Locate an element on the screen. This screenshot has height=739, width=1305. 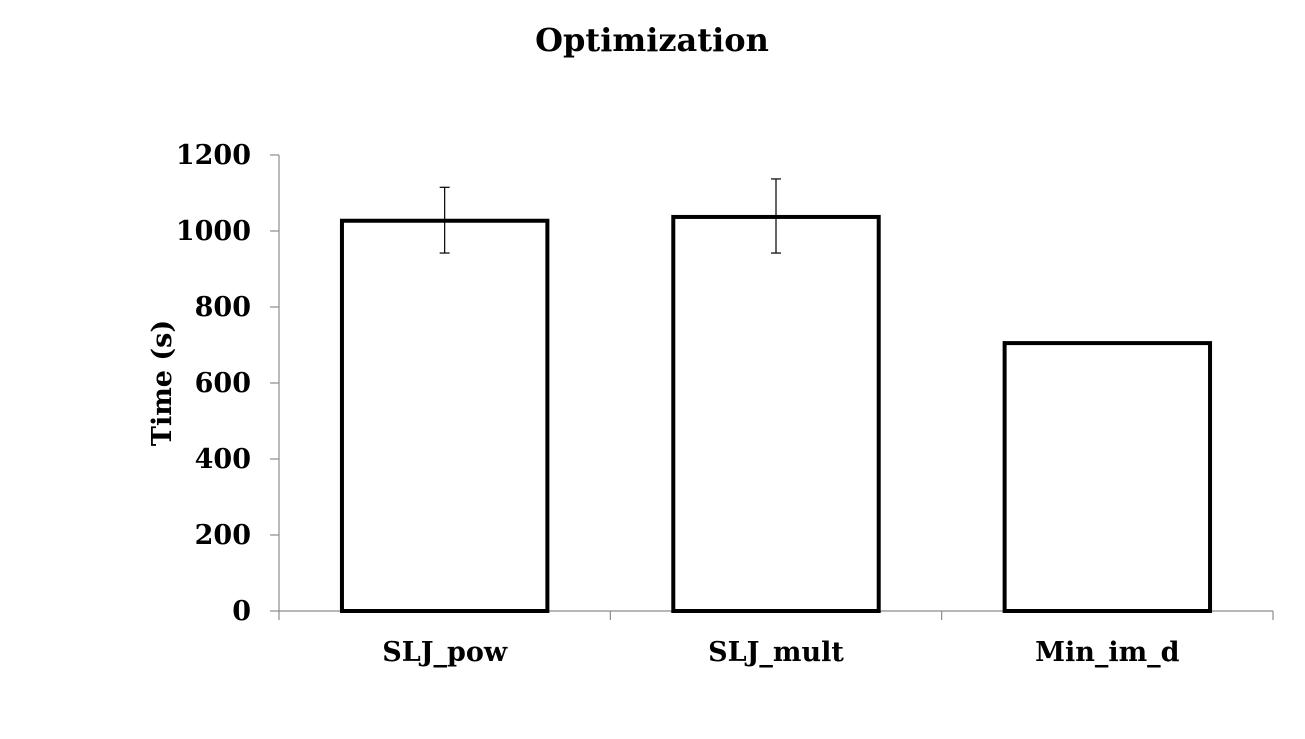
bar-min-im-d is located at coordinates (1107, 477).